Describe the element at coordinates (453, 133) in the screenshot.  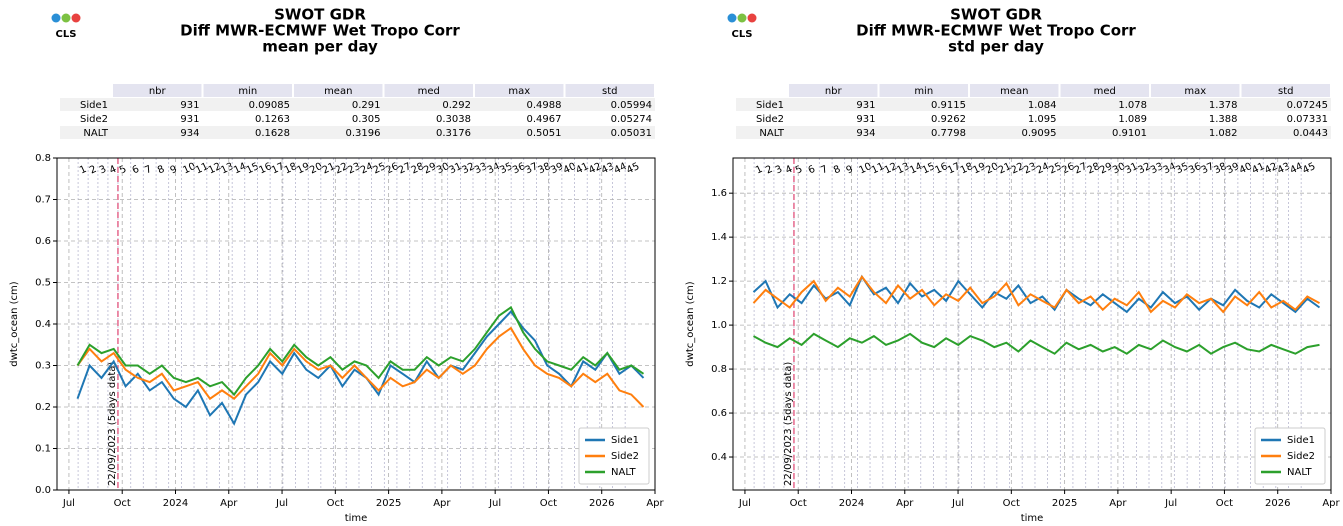
I see `table-cell: 0.3176` at that location.